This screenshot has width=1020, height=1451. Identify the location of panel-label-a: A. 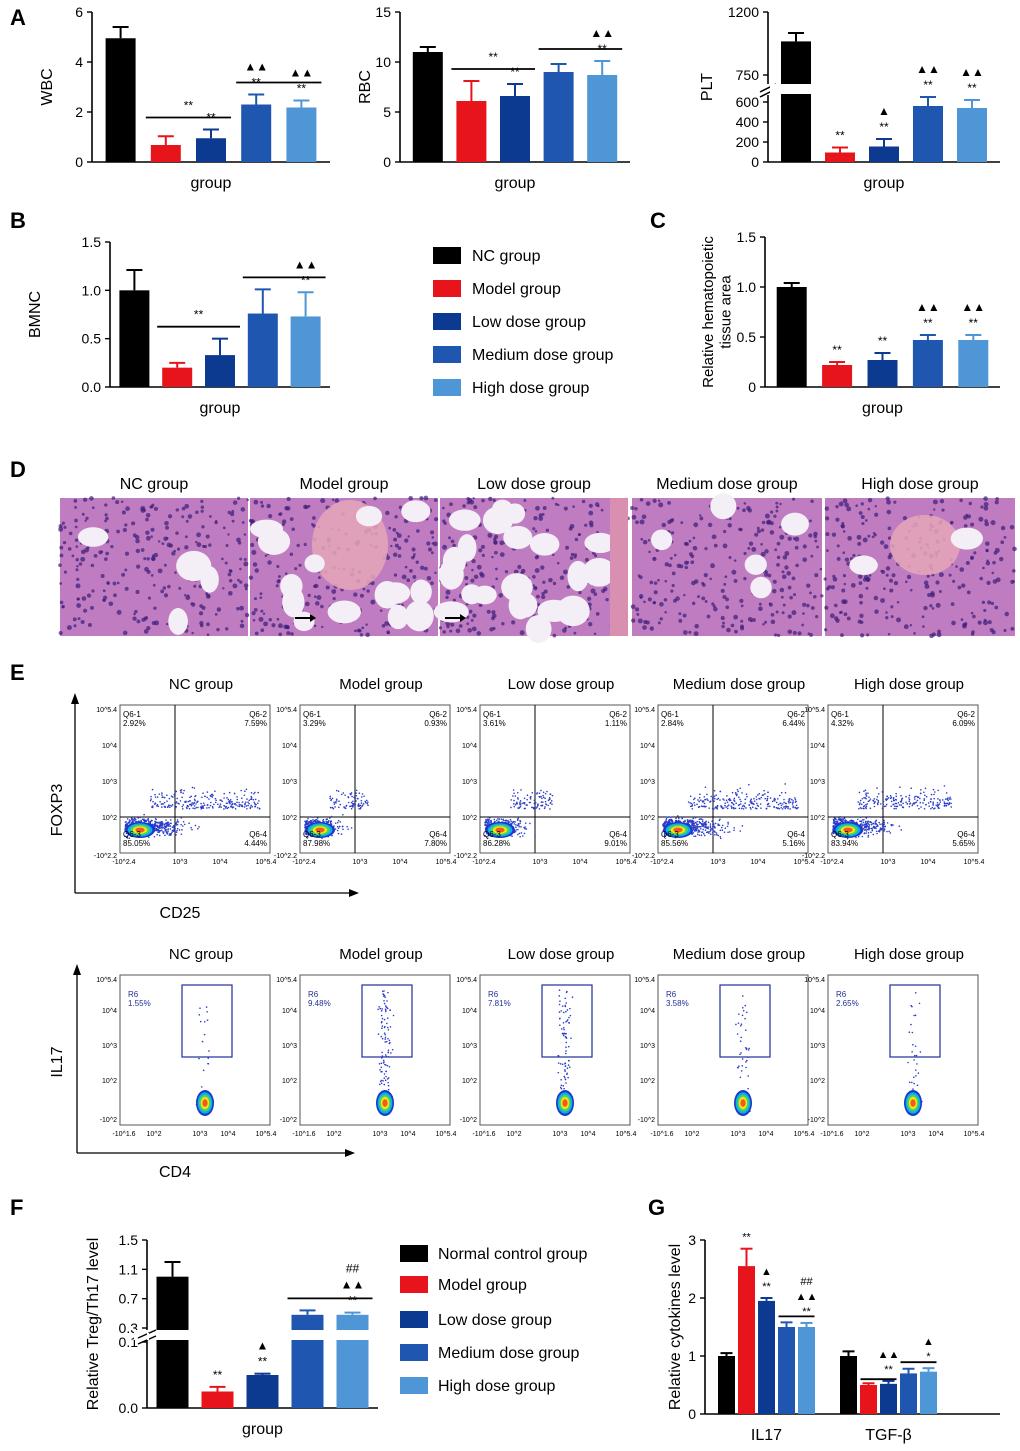
(18, 17).